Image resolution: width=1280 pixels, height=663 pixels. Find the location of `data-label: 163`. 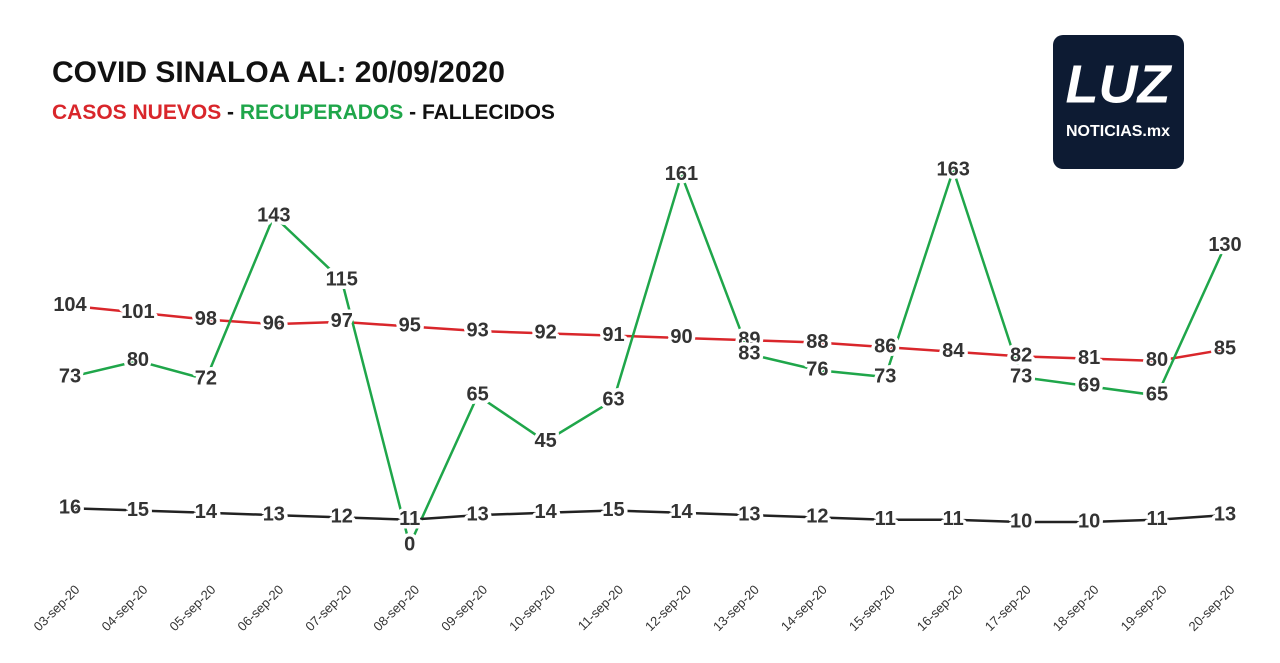

data-label: 163 is located at coordinates (953, 169).